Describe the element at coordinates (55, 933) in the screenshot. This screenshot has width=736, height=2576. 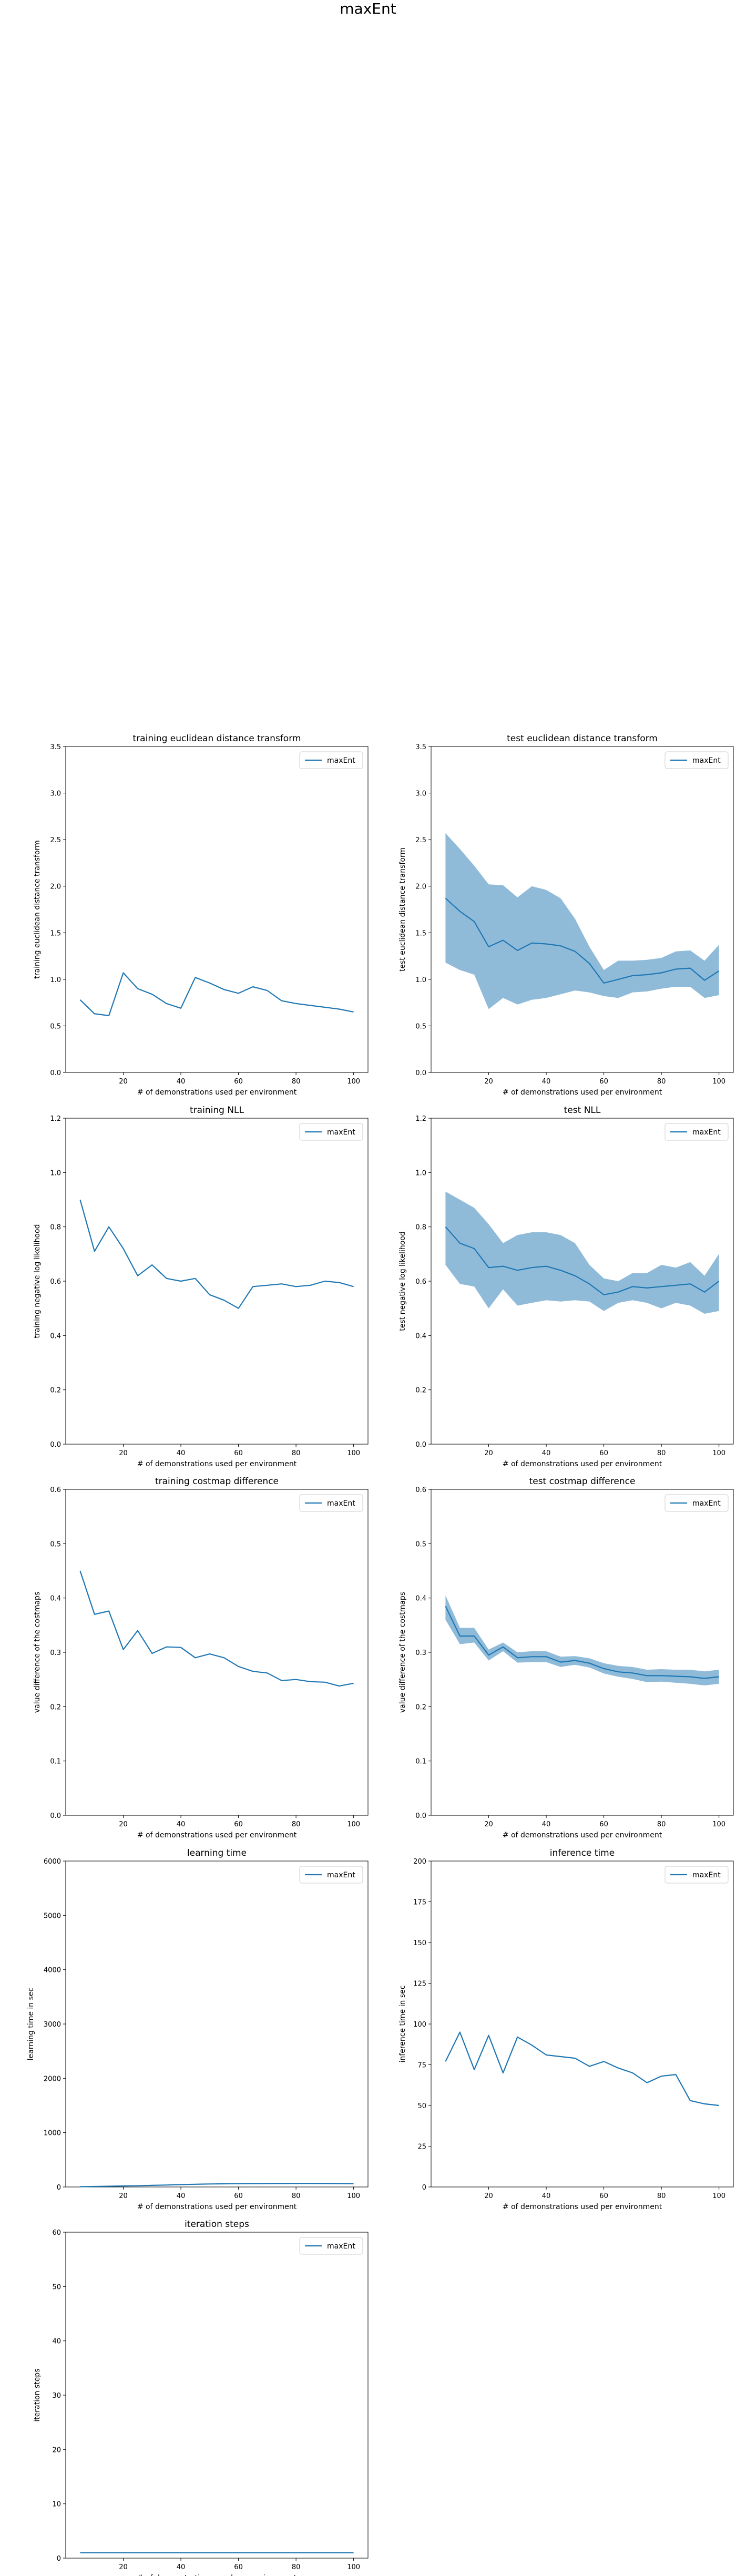
I see `y-tick-label: 1.5` at that location.